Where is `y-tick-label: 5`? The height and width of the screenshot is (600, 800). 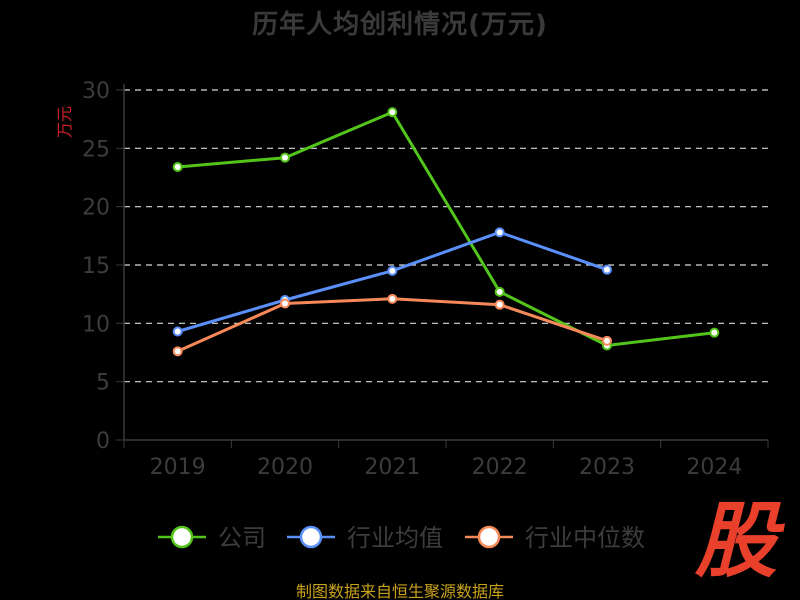
y-tick-label: 5 is located at coordinates (103, 383).